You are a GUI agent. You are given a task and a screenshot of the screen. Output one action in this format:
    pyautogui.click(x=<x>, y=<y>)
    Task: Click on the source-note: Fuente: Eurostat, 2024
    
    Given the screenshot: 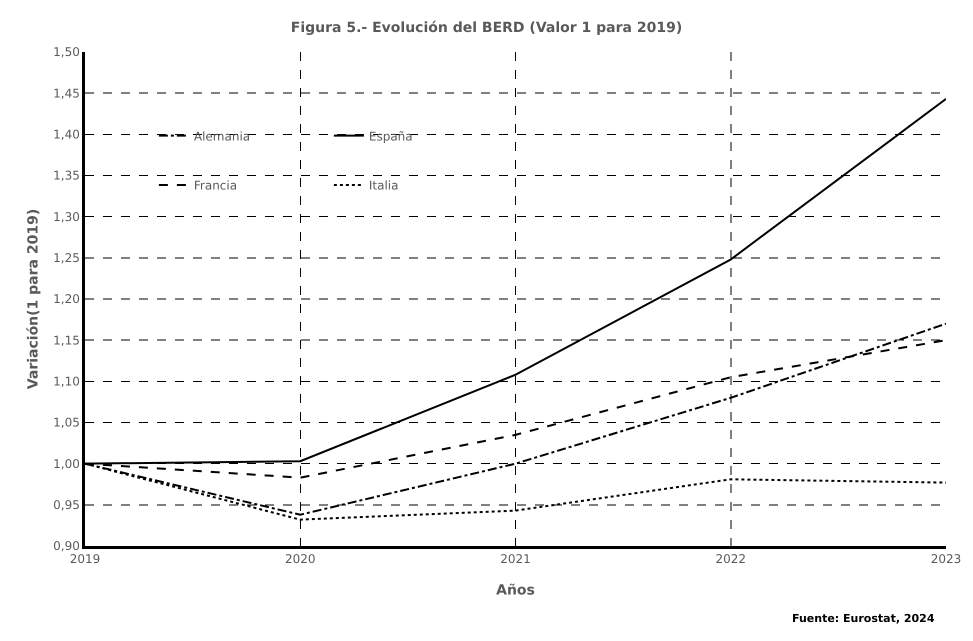 What is the action you would take?
    pyautogui.click(x=863, y=618)
    